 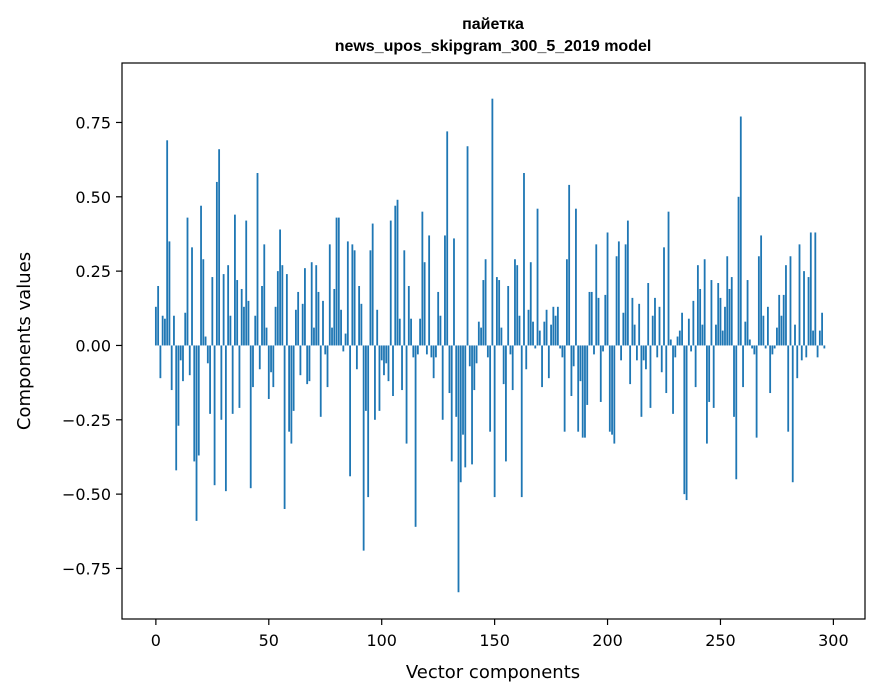 What do you see at coordinates (86, 420) in the screenshot?
I see `y-tick-label: −0.25` at bounding box center [86, 420].